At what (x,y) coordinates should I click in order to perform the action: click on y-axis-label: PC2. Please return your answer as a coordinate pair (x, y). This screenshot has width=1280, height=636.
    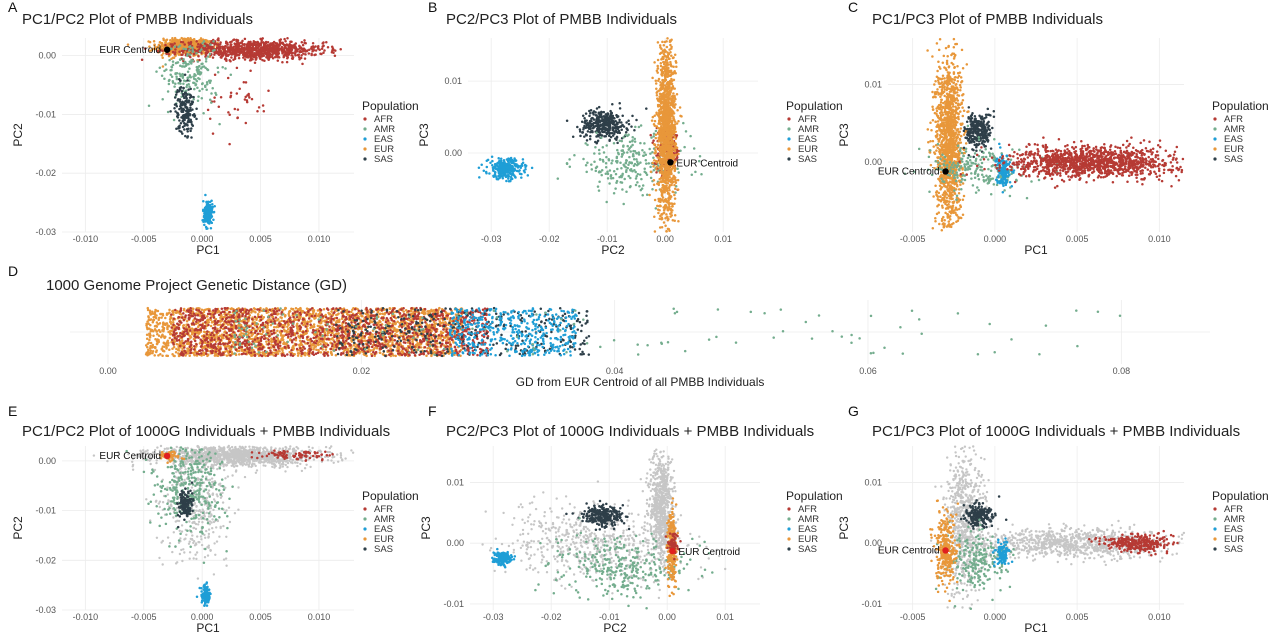
    Looking at the image, I should click on (18, 135).